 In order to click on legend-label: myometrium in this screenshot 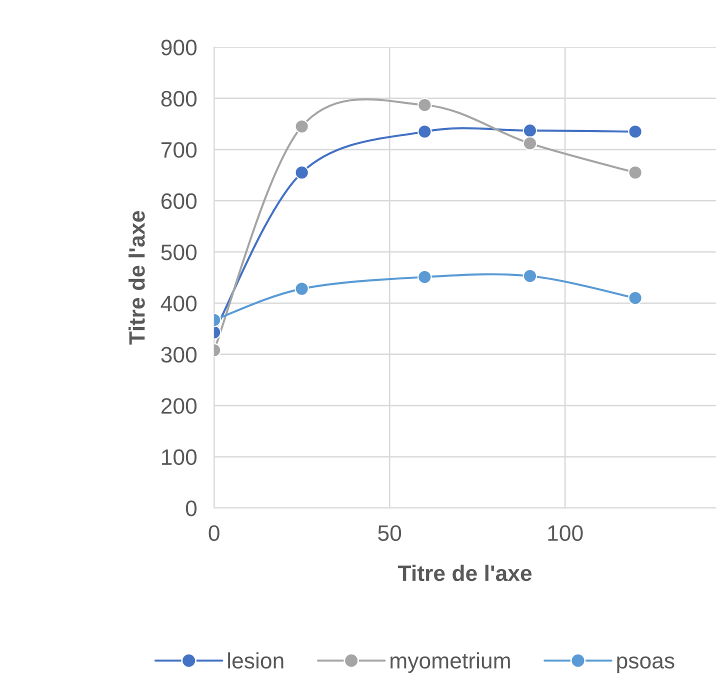, I will do `click(450, 662)`.